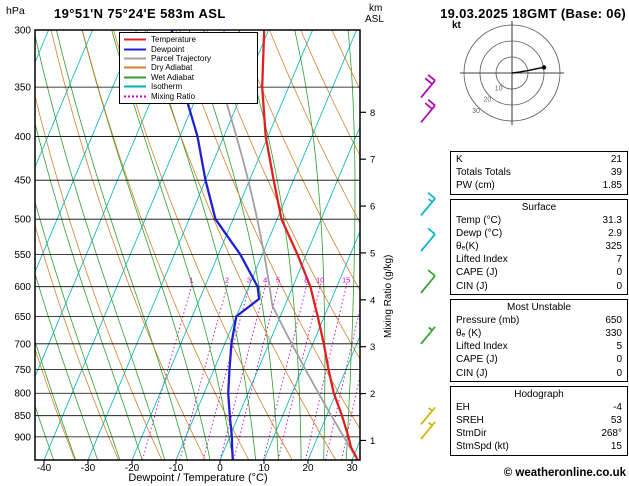 The height and width of the screenshot is (486, 629). What do you see at coordinates (539, 407) in the screenshot?
I see `panel-row: EH -4` at bounding box center [539, 407].